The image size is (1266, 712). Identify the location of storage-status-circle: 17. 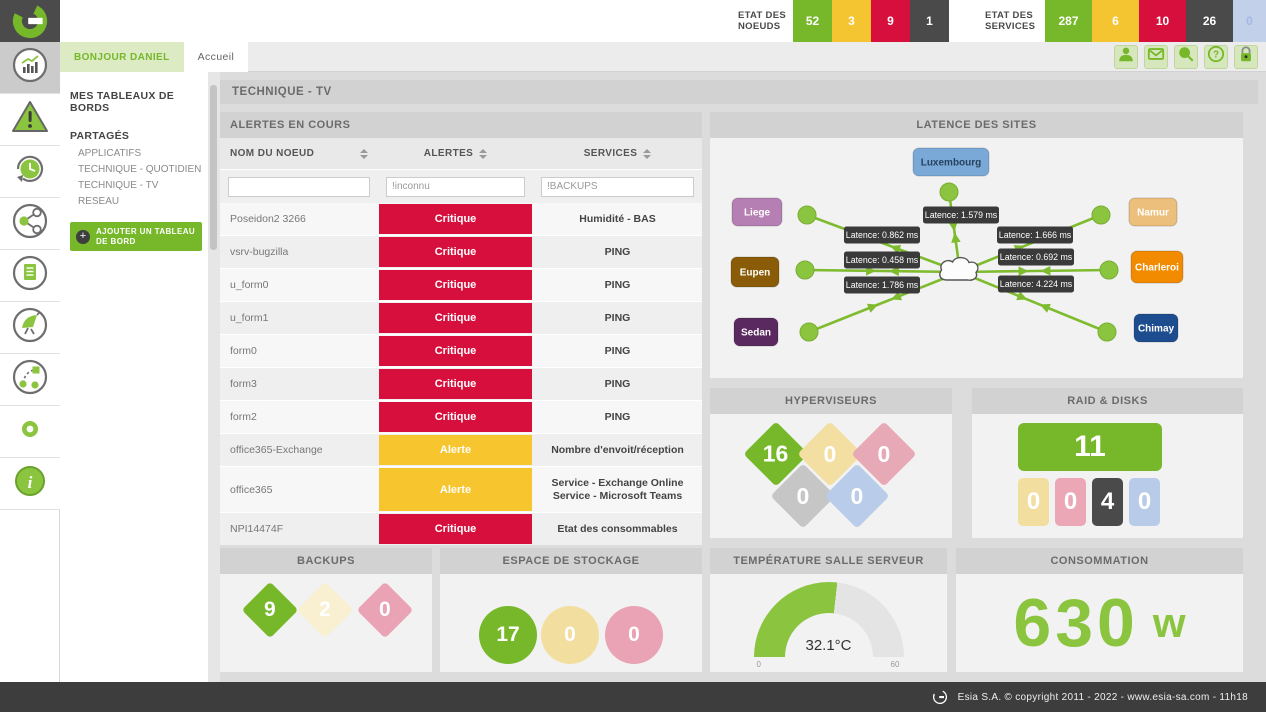
(508, 635).